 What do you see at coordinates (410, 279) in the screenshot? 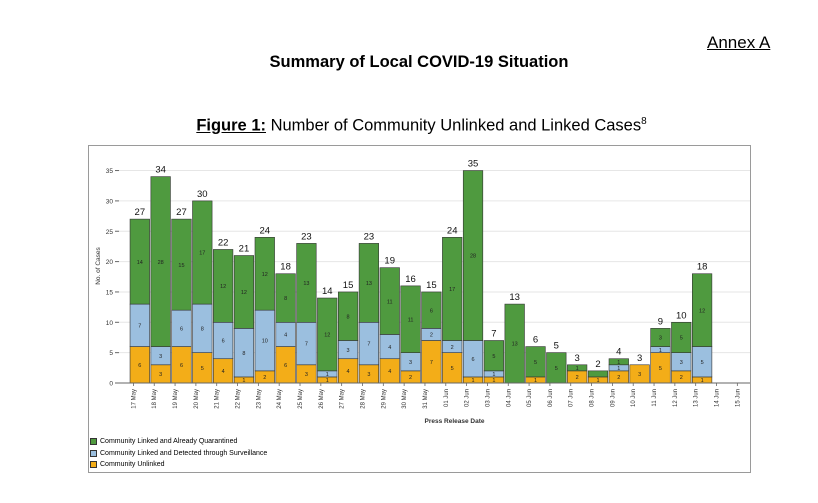
I see `bar-total-label: 16` at bounding box center [410, 279].